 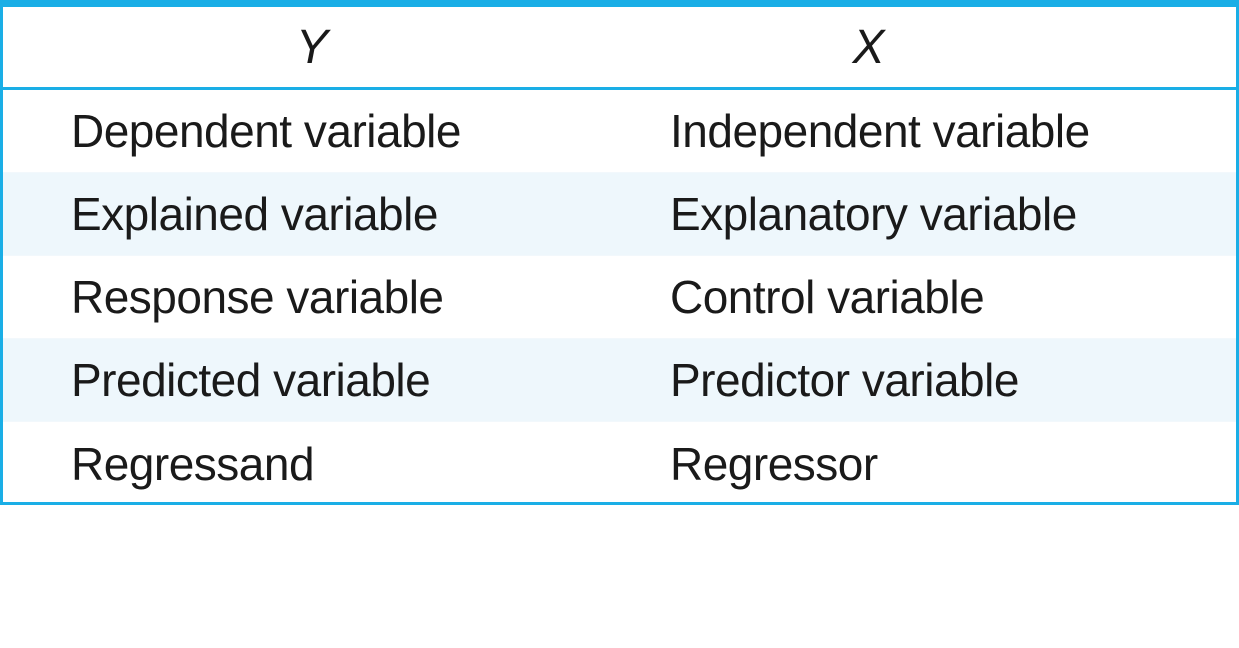 I want to click on header-row: Y X, so click(x=619, y=48).